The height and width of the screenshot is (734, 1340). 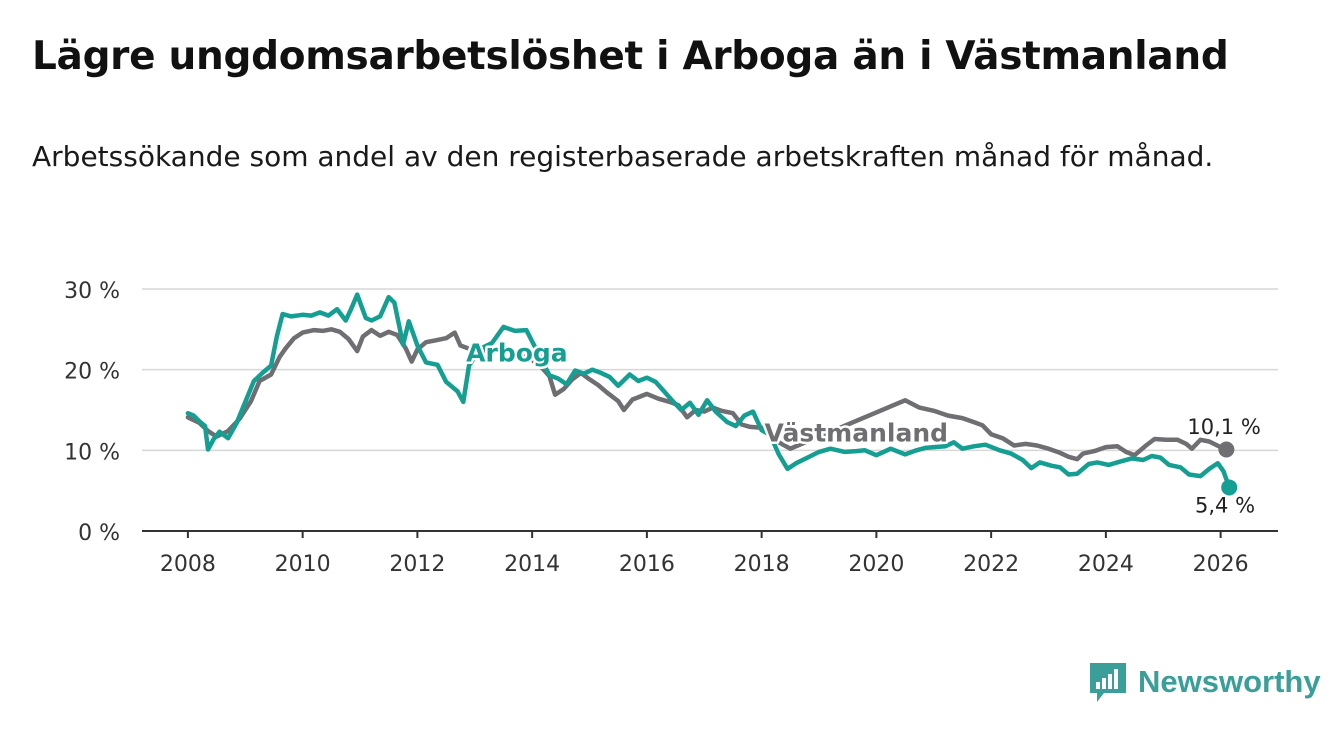 I want to click on x-tick-label: 2022, so click(x=991, y=564).